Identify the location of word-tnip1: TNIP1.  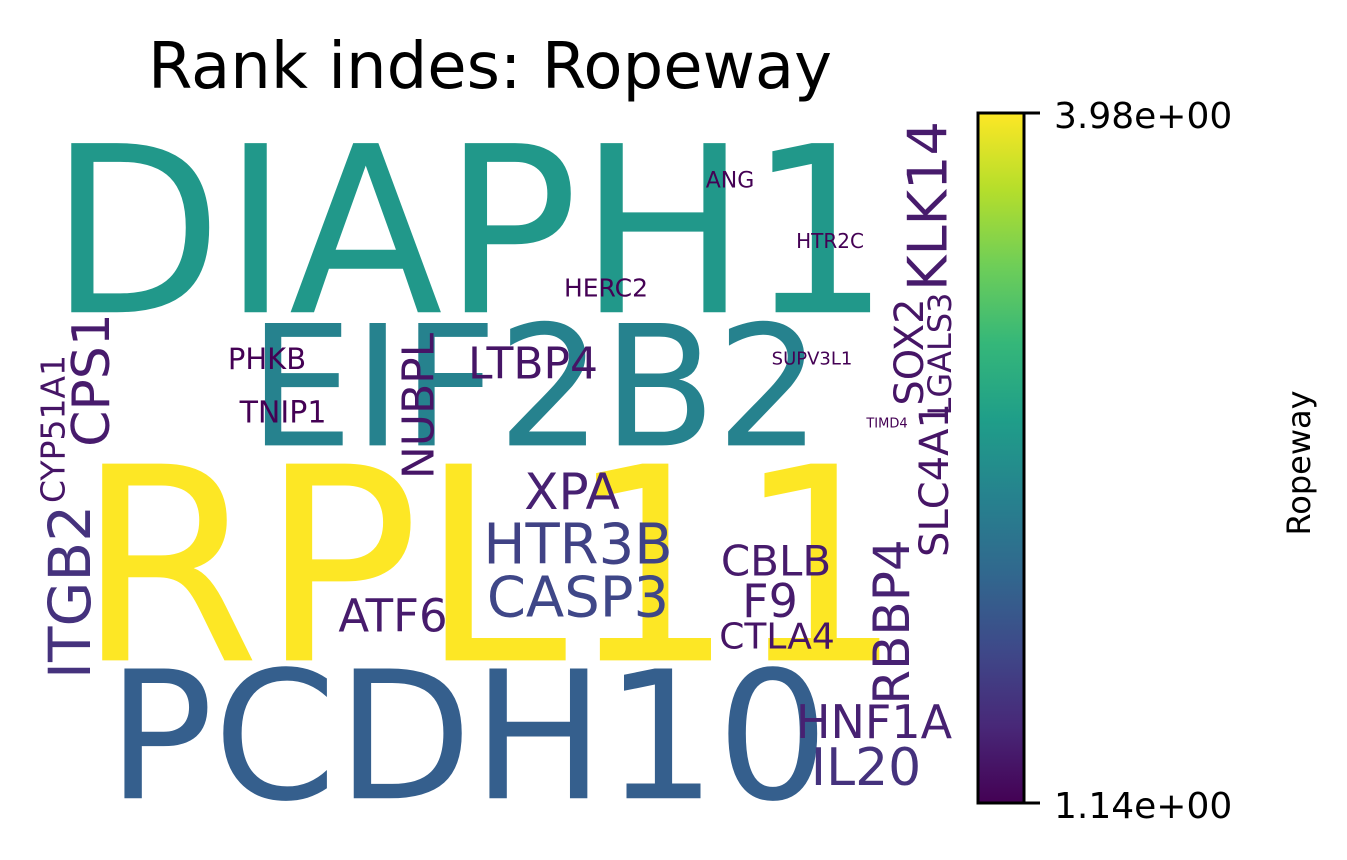
(283, 413).